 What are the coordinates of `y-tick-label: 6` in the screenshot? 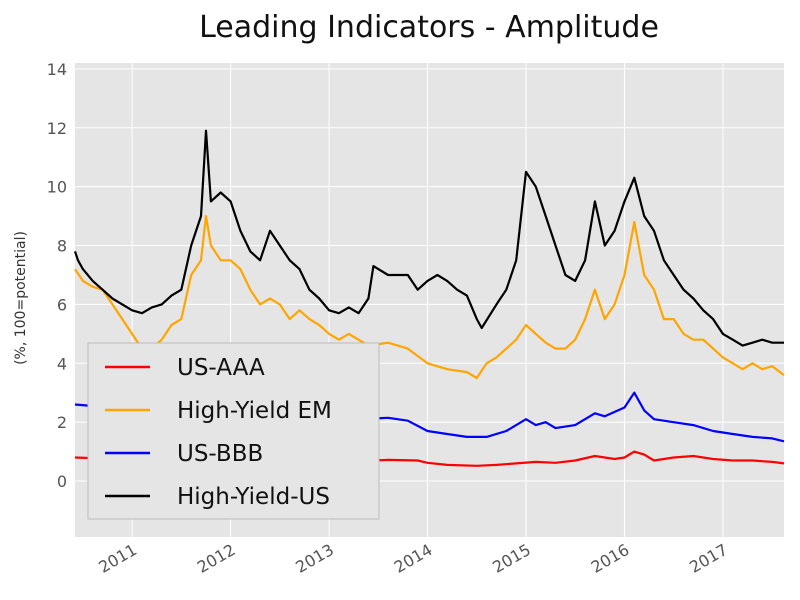 It's located at (62, 304).